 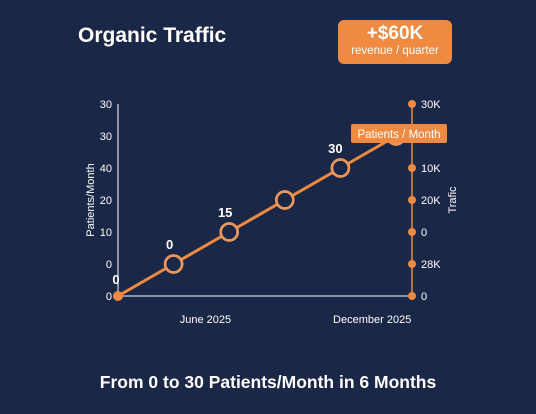 I want to click on point-value-label: 30, so click(x=335, y=148).